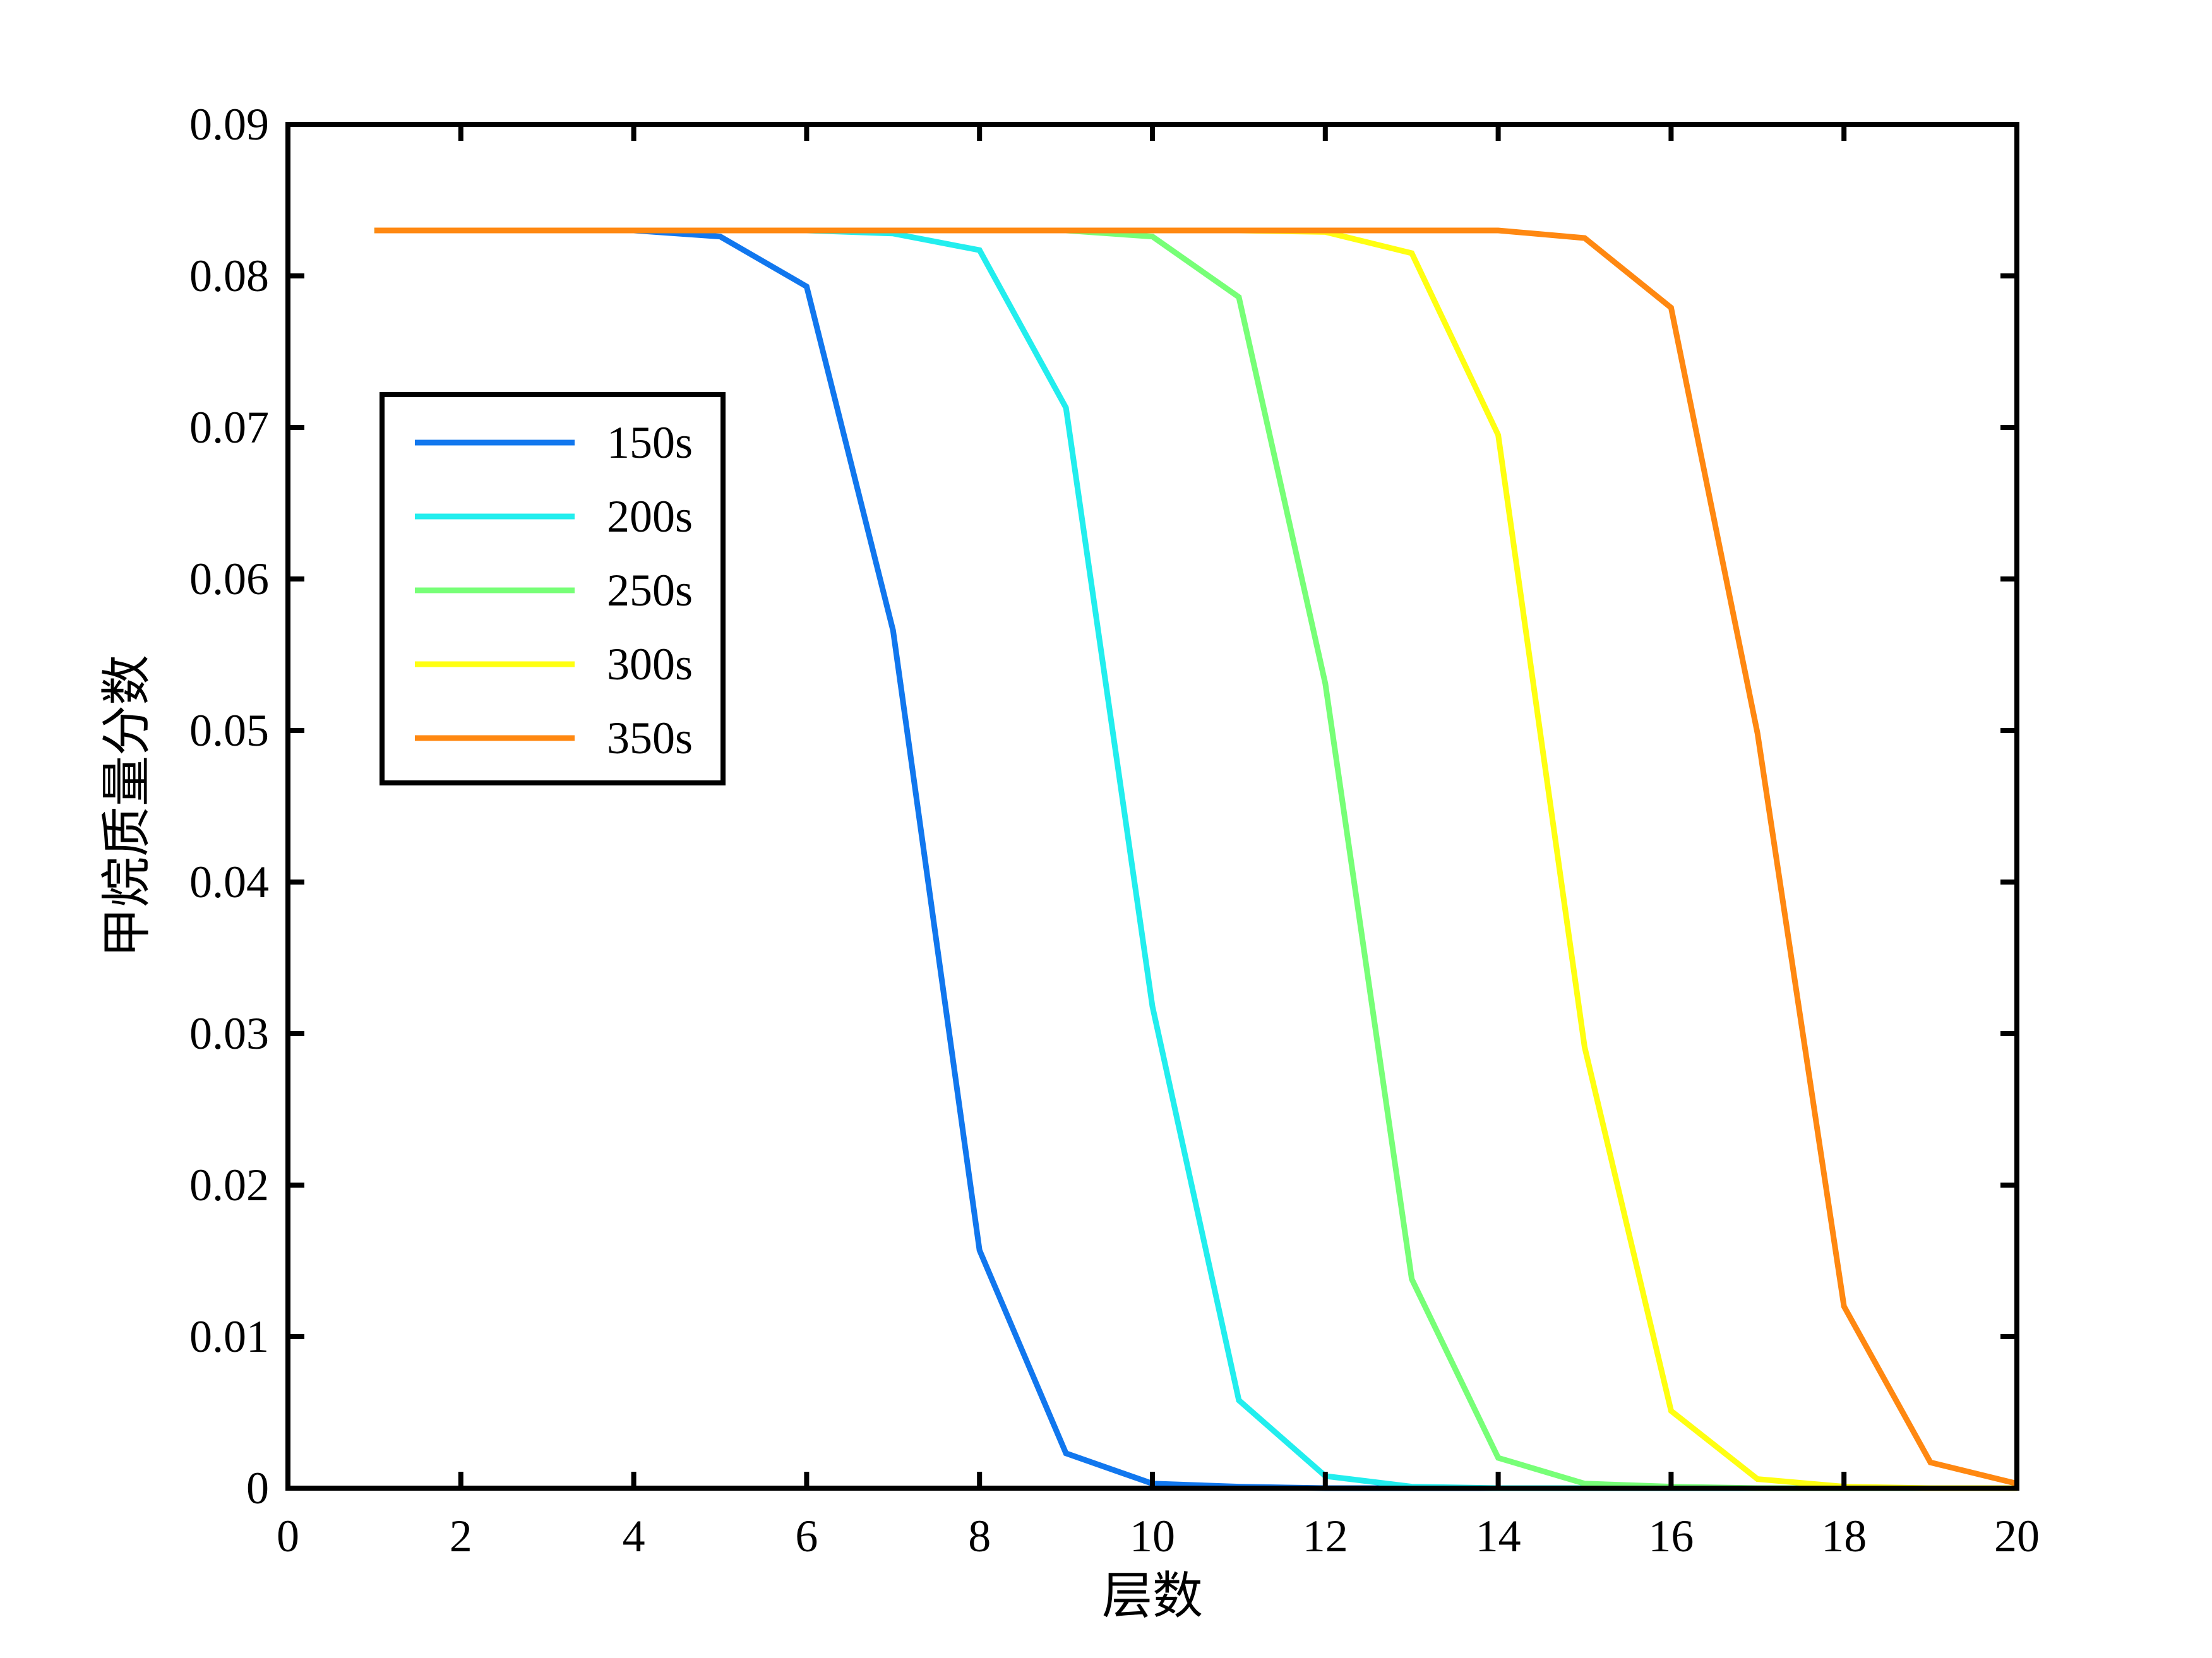 The image size is (2212, 1658). I want to click on x-tick-label: 18, so click(1844, 1536).